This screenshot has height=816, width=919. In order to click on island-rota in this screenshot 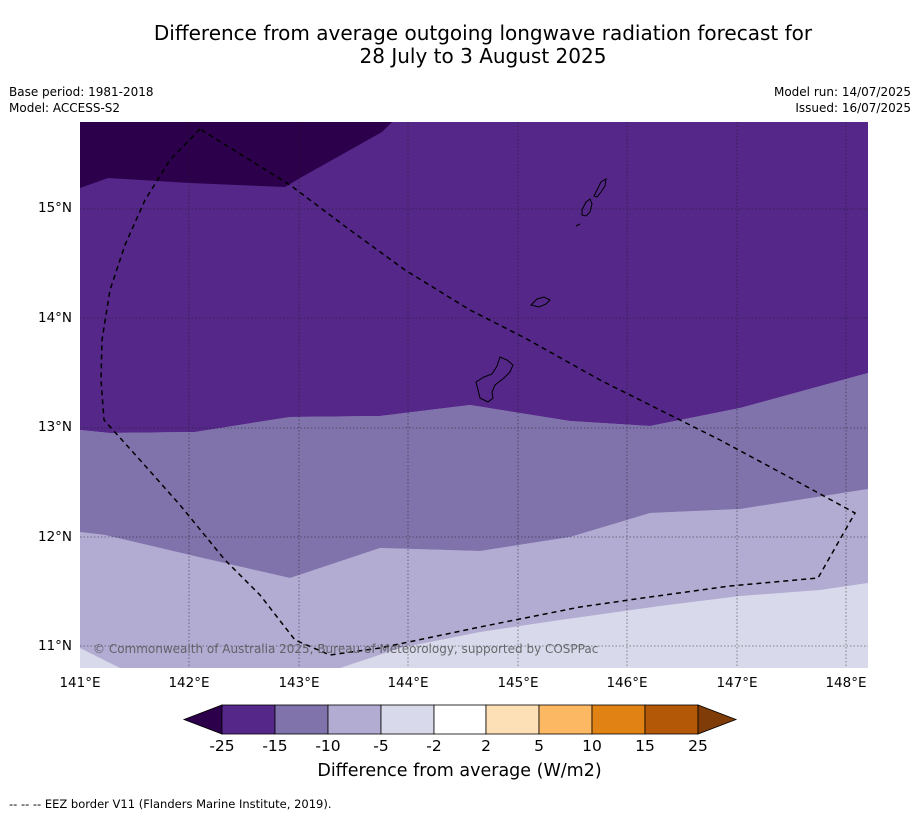, I will do `click(540, 302)`.